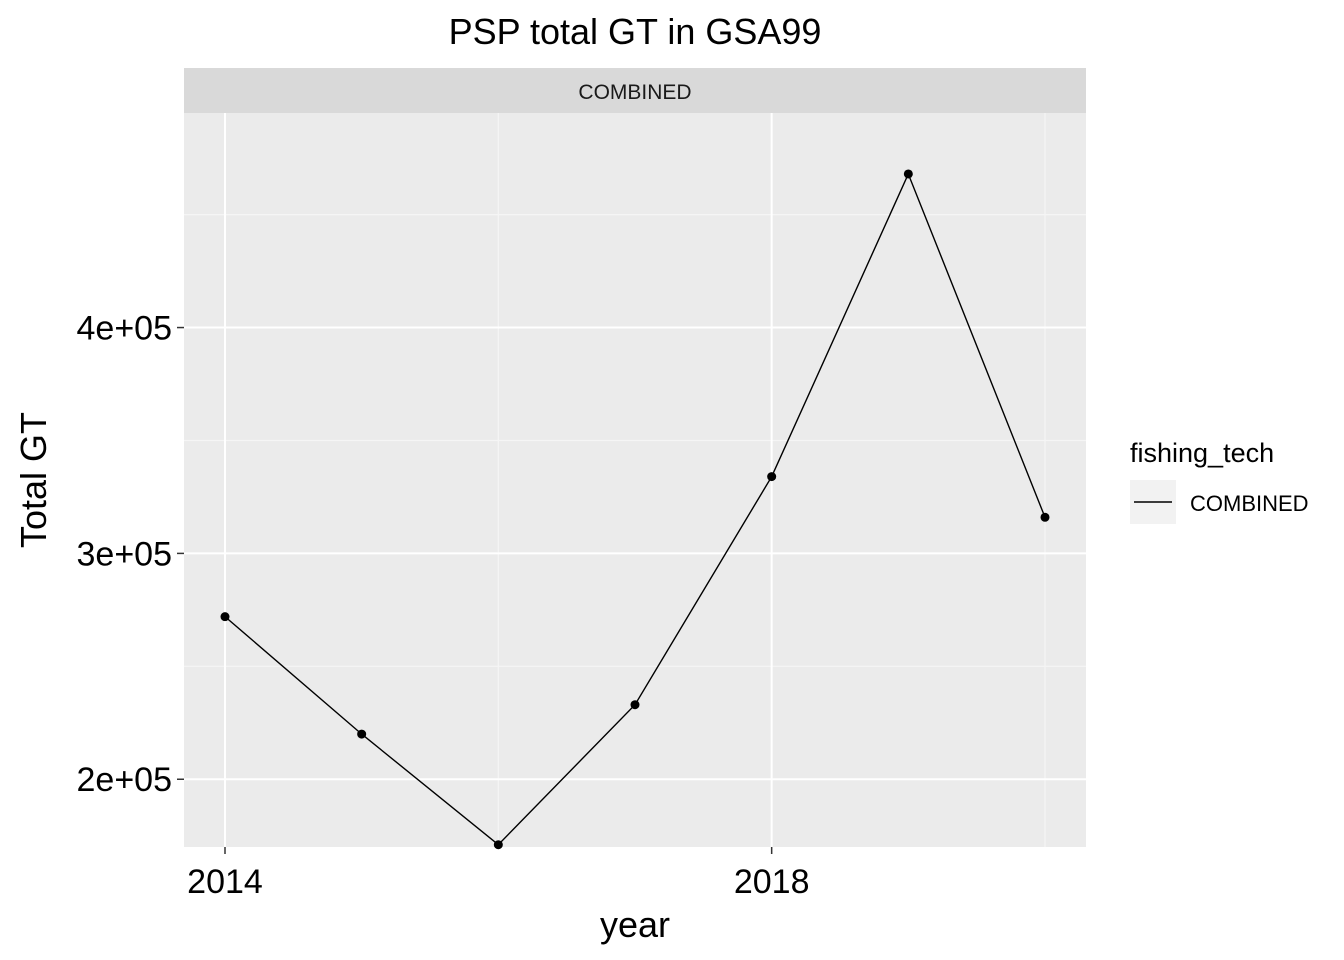 The height and width of the screenshot is (960, 1344). Describe the element at coordinates (1249, 503) in the screenshot. I see `legend-entry-label: COMBINED` at that location.